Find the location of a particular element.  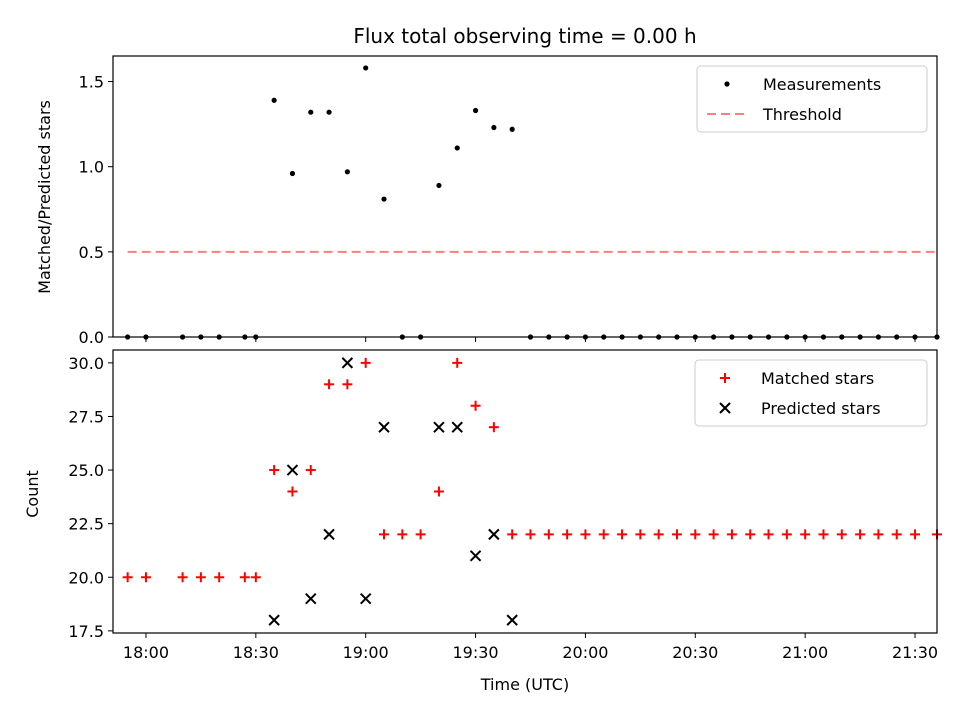

y-tick-label-1-1: 20.0 is located at coordinates (86, 577).